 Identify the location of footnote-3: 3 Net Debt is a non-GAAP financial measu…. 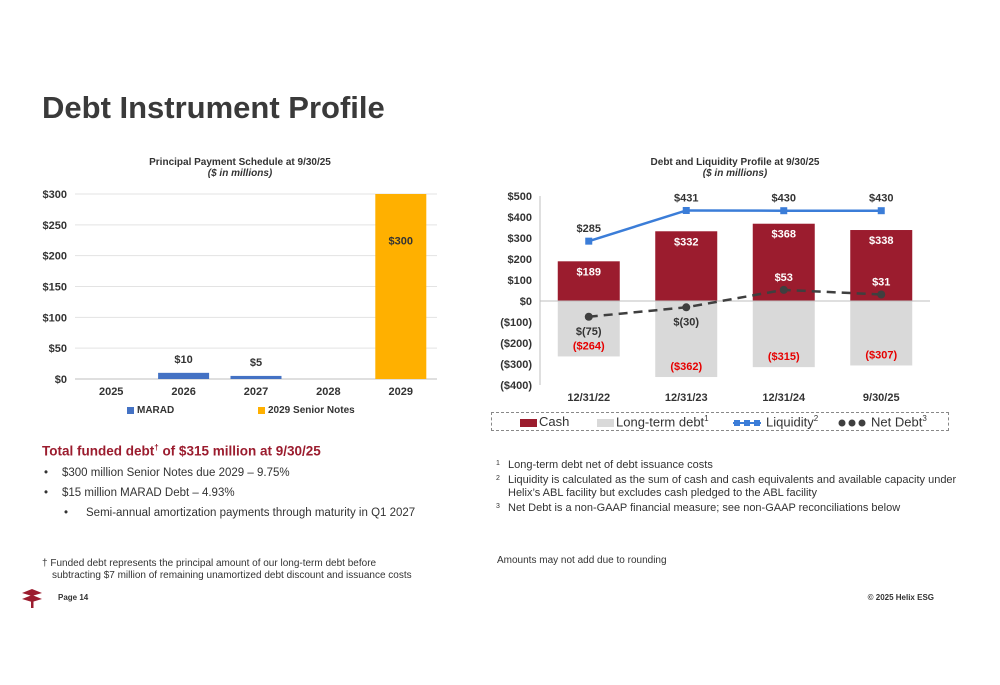
(731, 508).